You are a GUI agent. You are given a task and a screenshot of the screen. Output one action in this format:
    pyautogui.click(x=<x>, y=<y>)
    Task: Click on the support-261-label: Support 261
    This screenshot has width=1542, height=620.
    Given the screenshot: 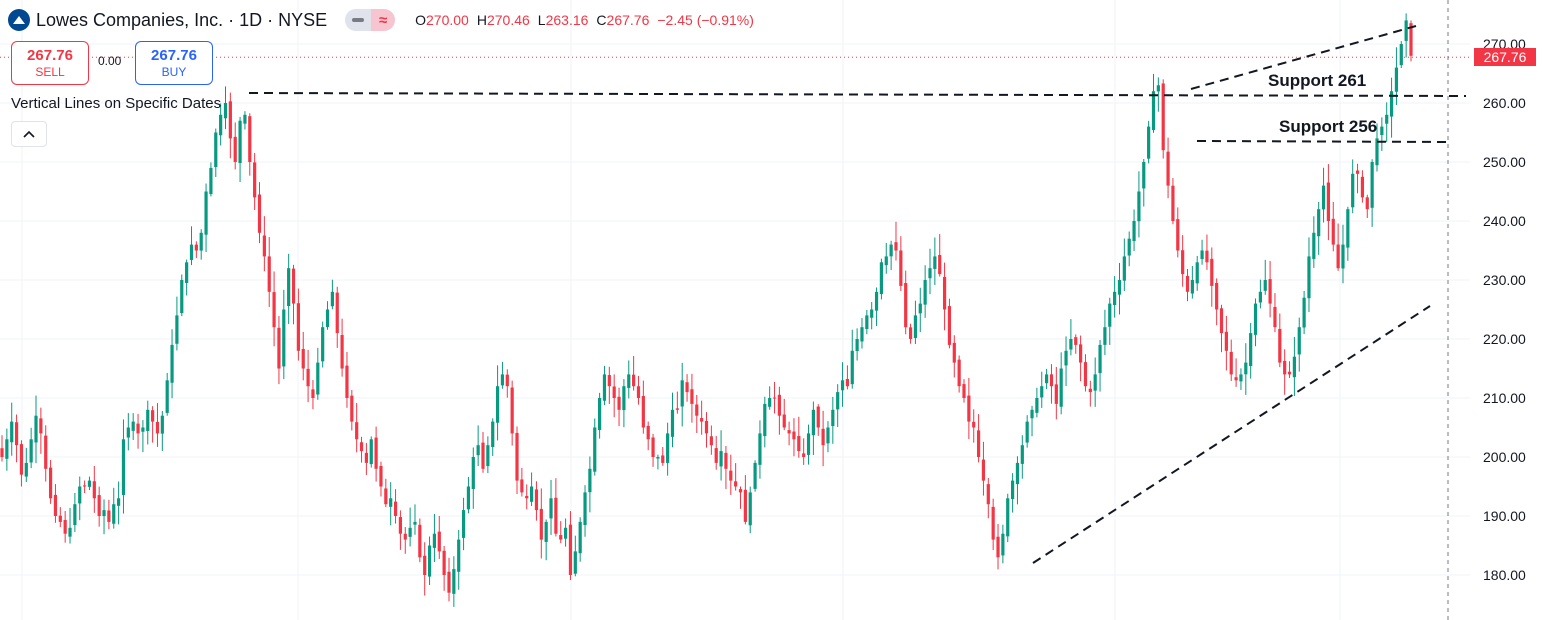 What is the action you would take?
    pyautogui.click(x=1317, y=80)
    